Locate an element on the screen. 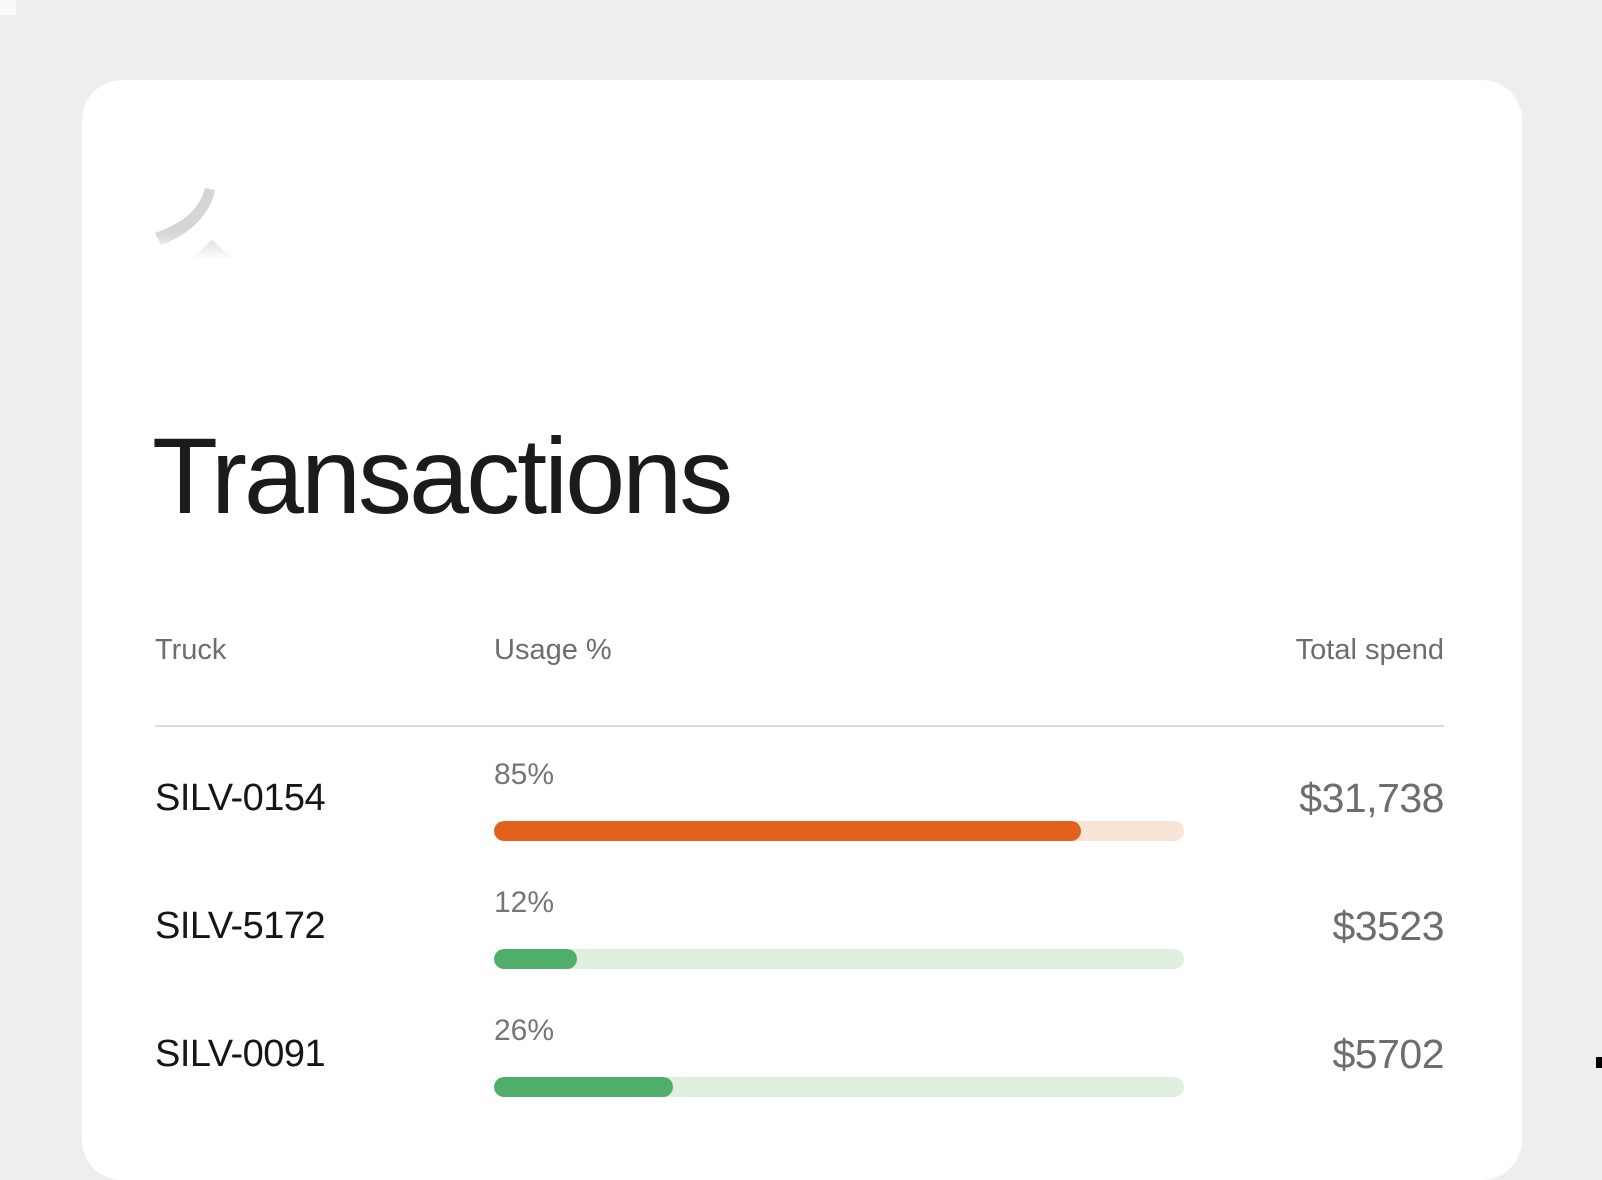 The height and width of the screenshot is (1180, 1602). column-header-truck: Truck is located at coordinates (324, 650).